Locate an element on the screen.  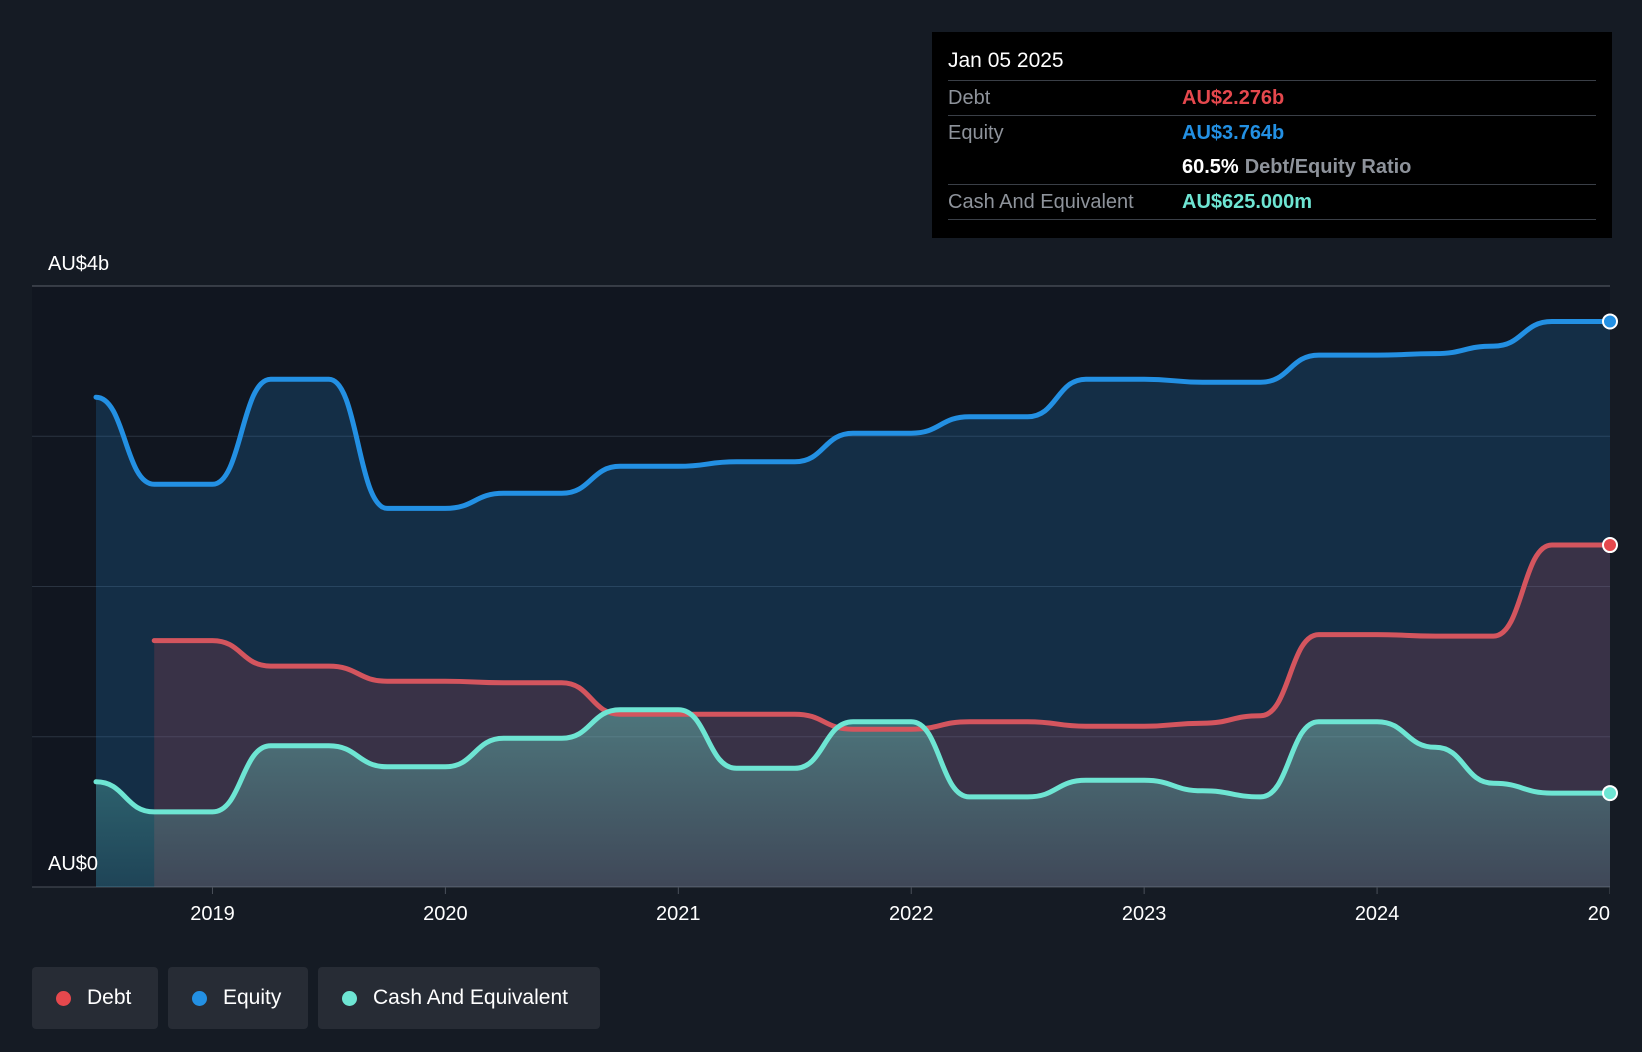
legend-cash-label: Cash And Equivalent is located at coordinates (470, 997).